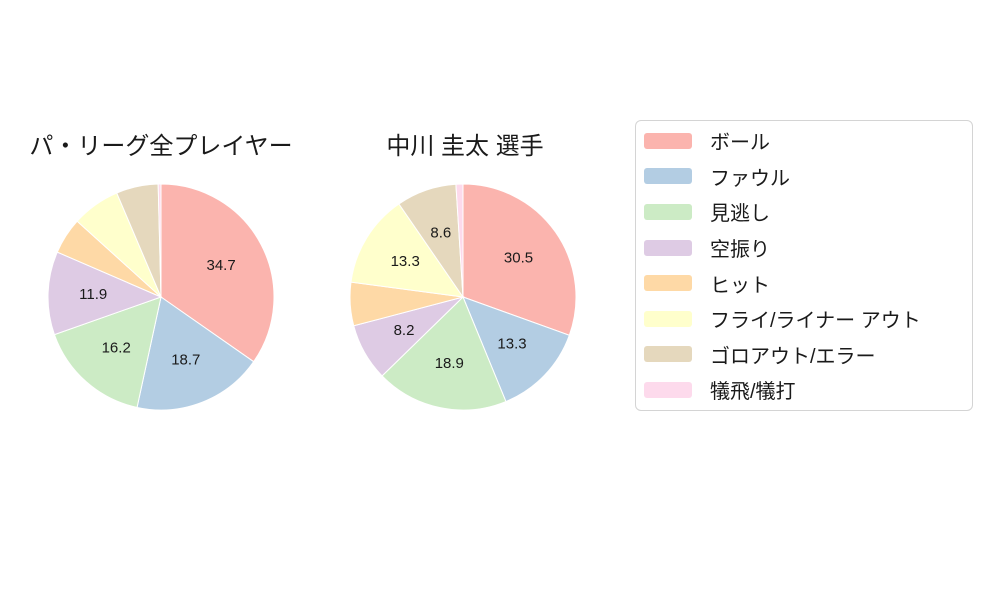 This screenshot has width=1000, height=600. What do you see at coordinates (808, 248) in the screenshot?
I see `legend-item-swinging-strike: 空振り` at bounding box center [808, 248].